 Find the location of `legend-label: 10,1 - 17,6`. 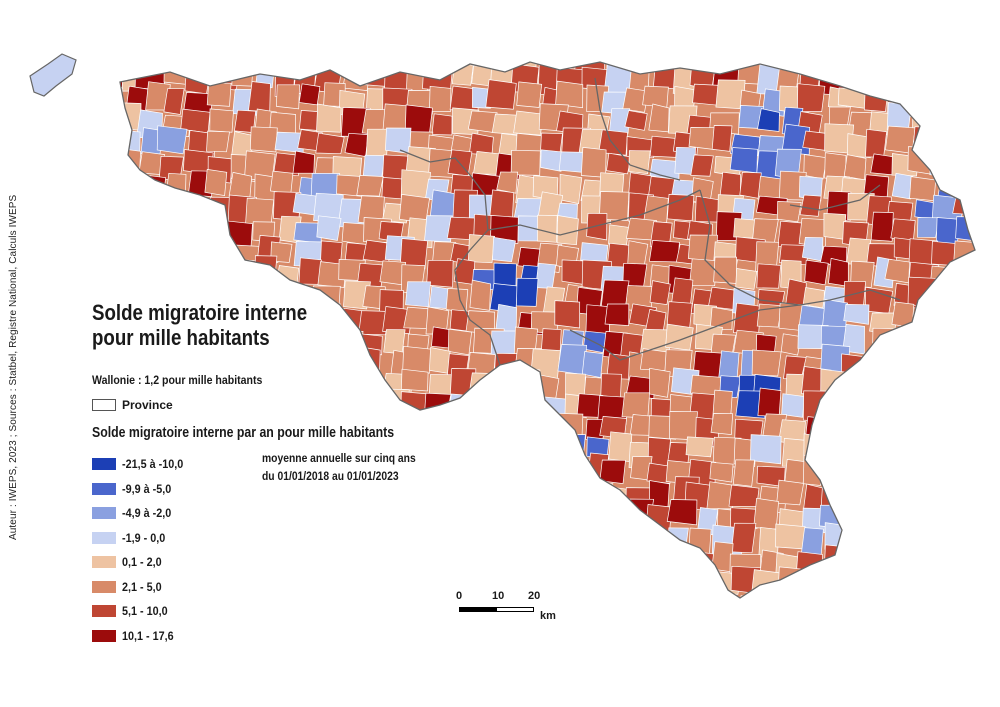

legend-label: 10,1 - 17,6 is located at coordinates (148, 635).